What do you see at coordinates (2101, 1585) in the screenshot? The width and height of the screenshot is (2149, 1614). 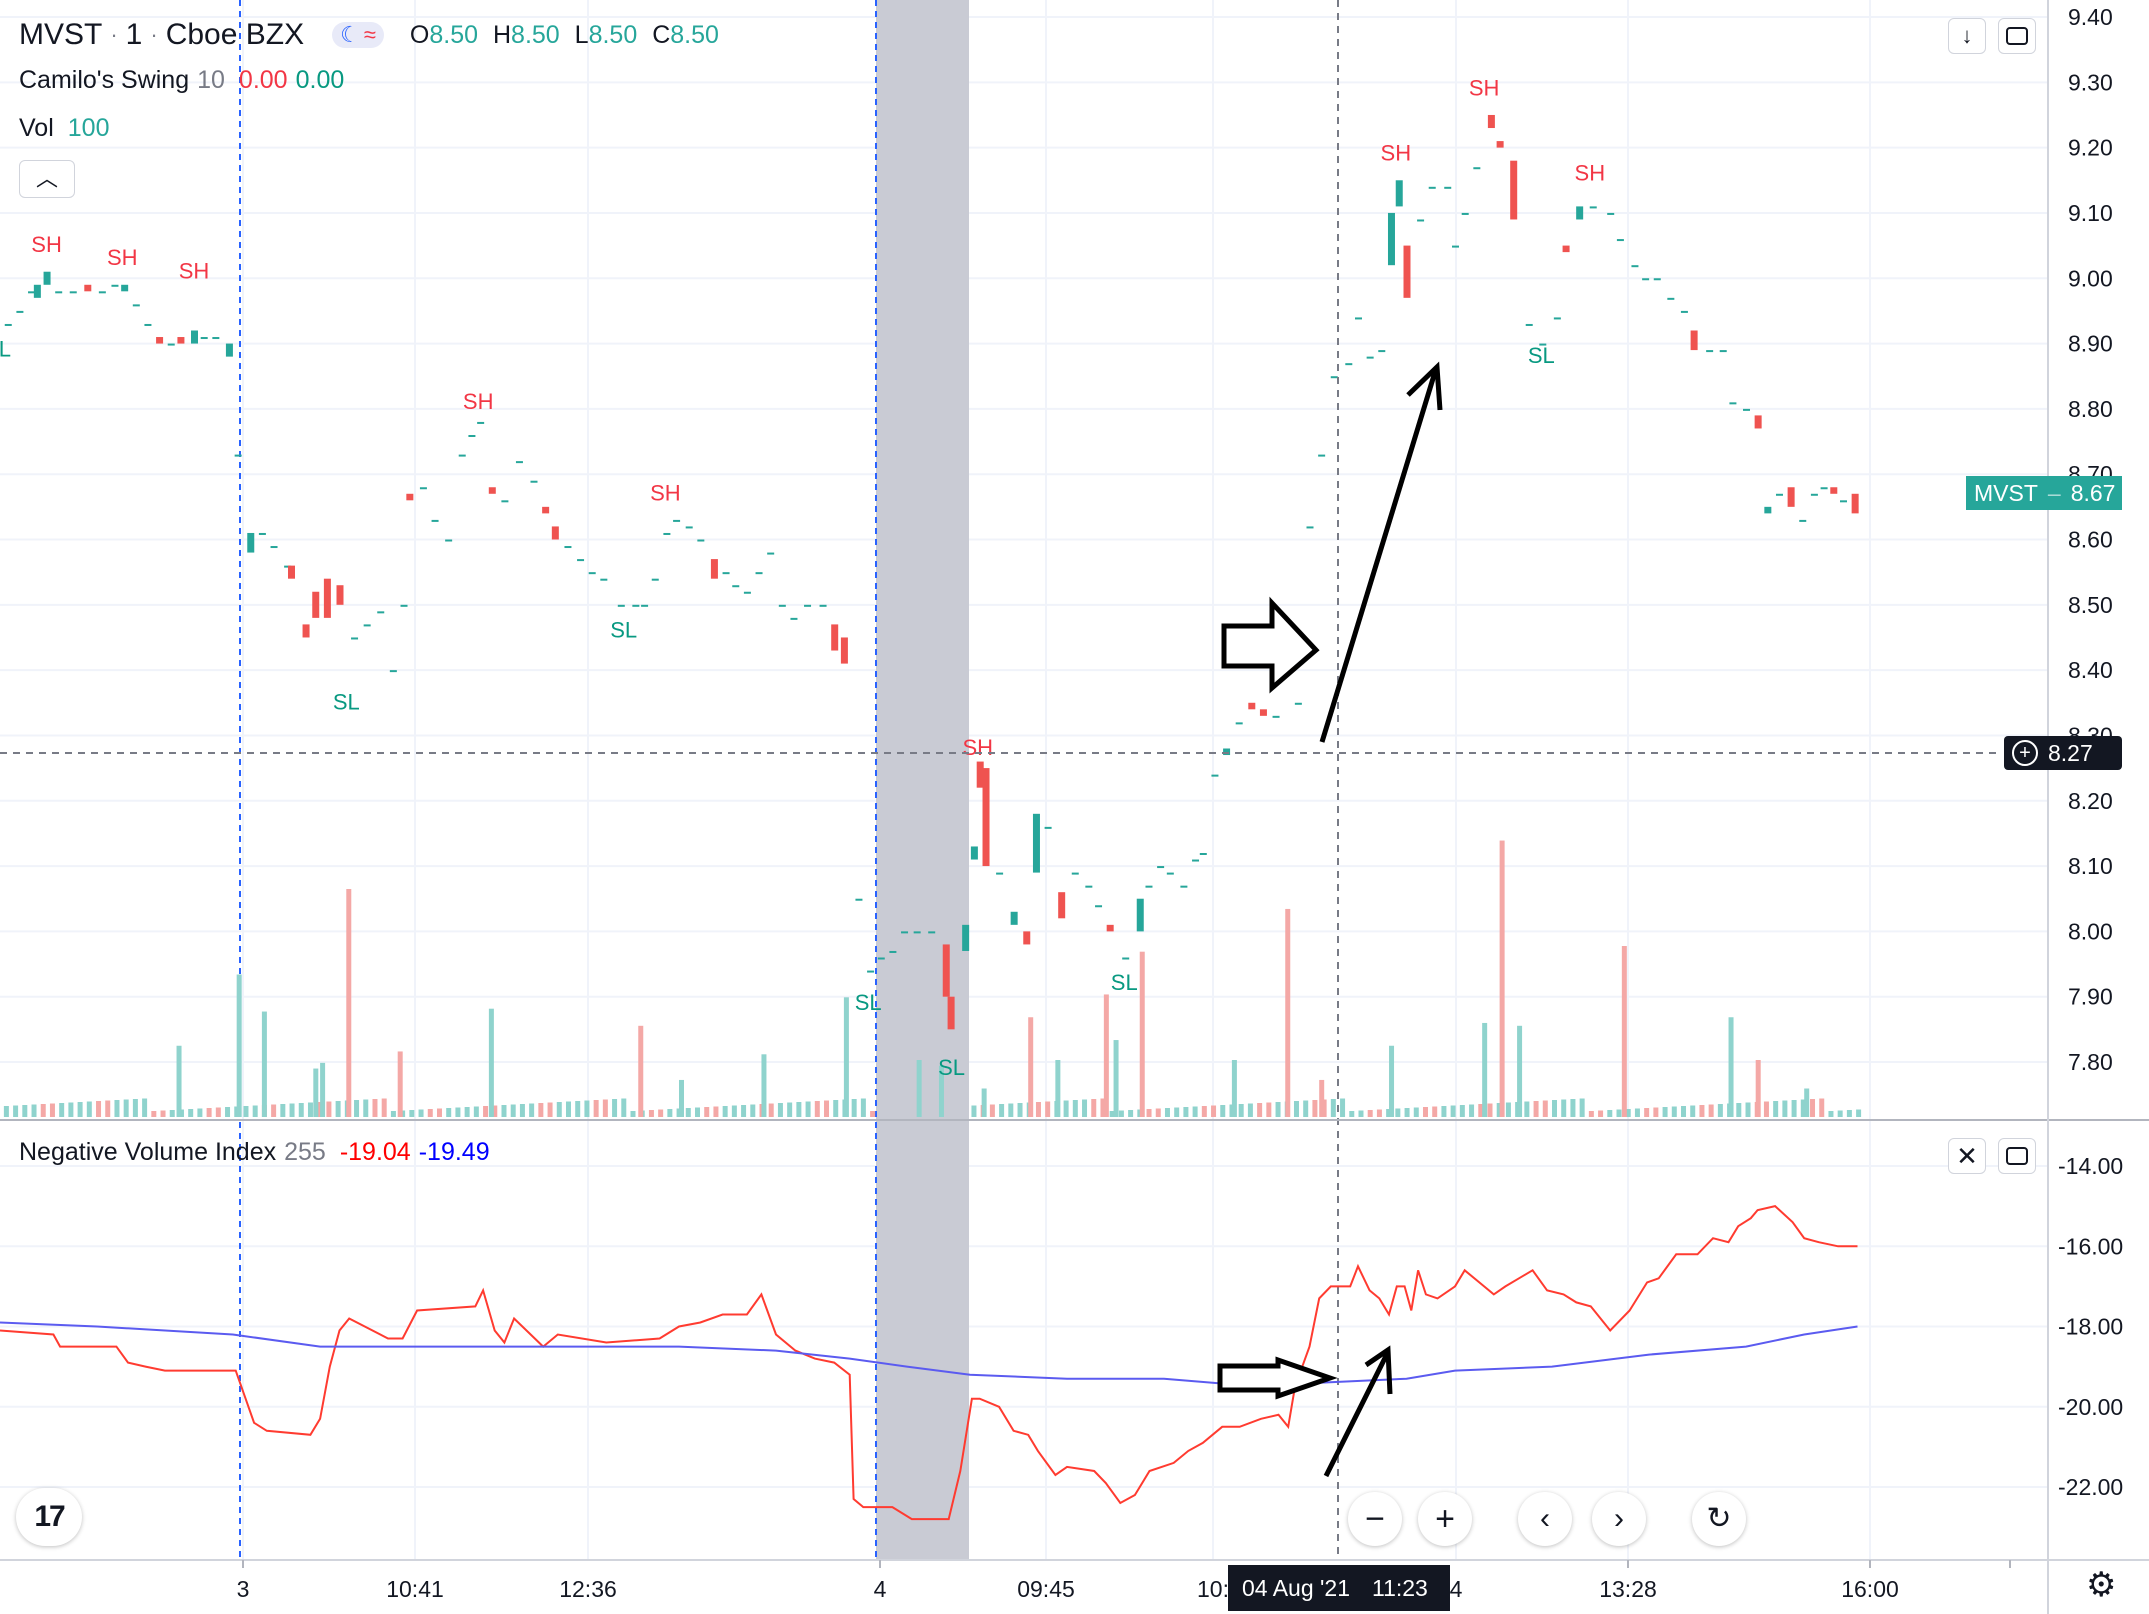 I see `settings-gear-icon: ⚙` at bounding box center [2101, 1585].